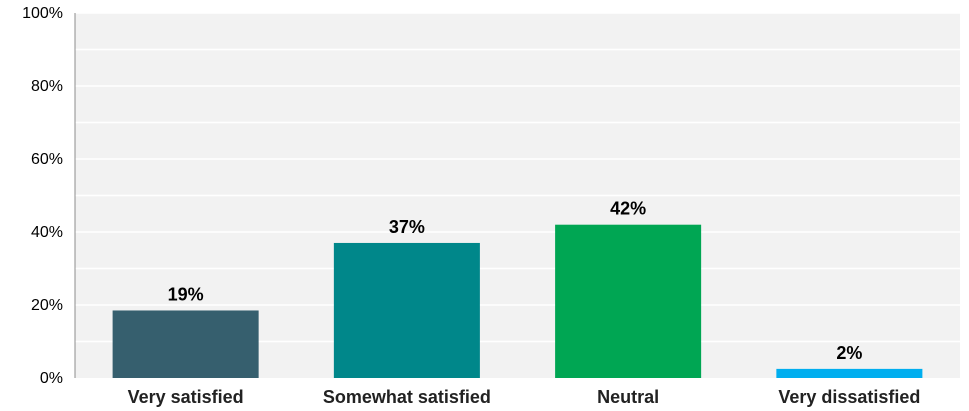 The width and height of the screenshot is (969, 411). Describe the element at coordinates (47, 305) in the screenshot. I see `y-tick-label: 20%` at that location.